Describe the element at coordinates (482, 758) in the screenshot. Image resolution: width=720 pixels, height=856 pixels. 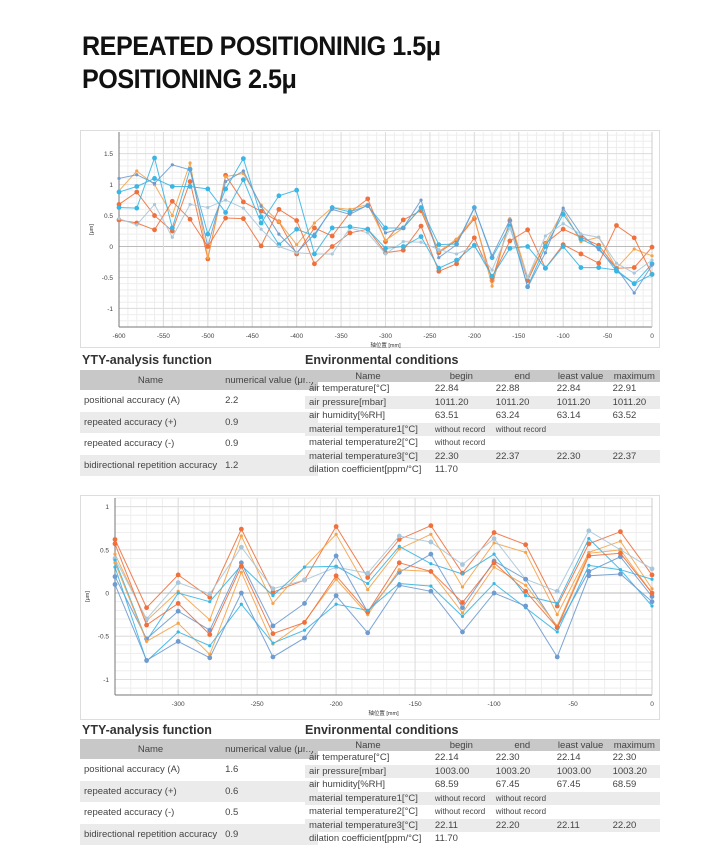
I see `table-row: air temperature[°C] 22.14 22.30 22.14 22.30` at that location.